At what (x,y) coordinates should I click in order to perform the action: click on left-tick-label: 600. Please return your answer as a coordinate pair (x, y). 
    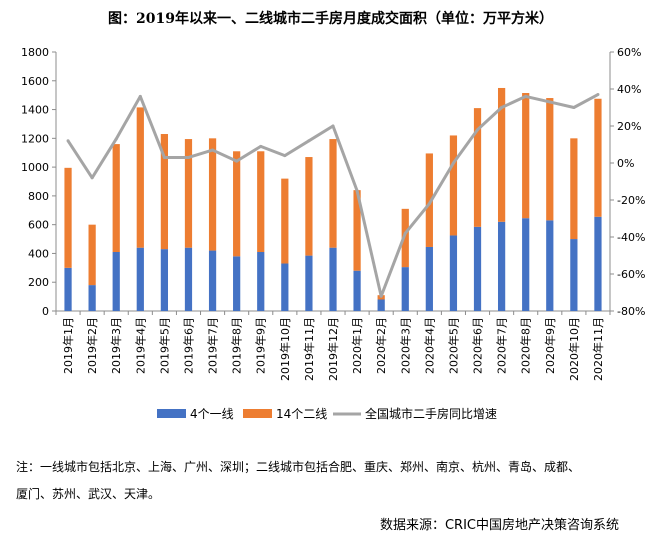
    Looking at the image, I should click on (38, 225).